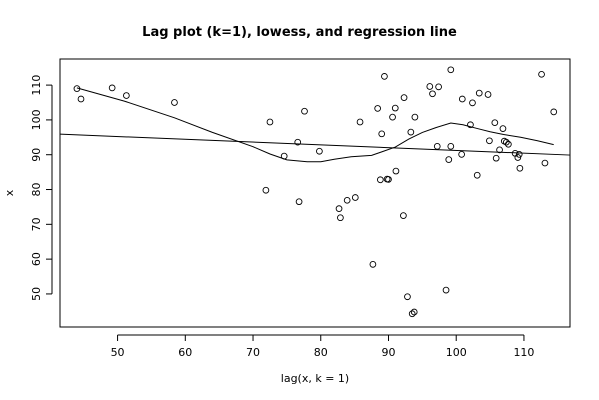 Image resolution: width=599 pixels, height=400 pixels. Describe the element at coordinates (523, 352) in the screenshot. I see `x-tick-label: 110` at that location.